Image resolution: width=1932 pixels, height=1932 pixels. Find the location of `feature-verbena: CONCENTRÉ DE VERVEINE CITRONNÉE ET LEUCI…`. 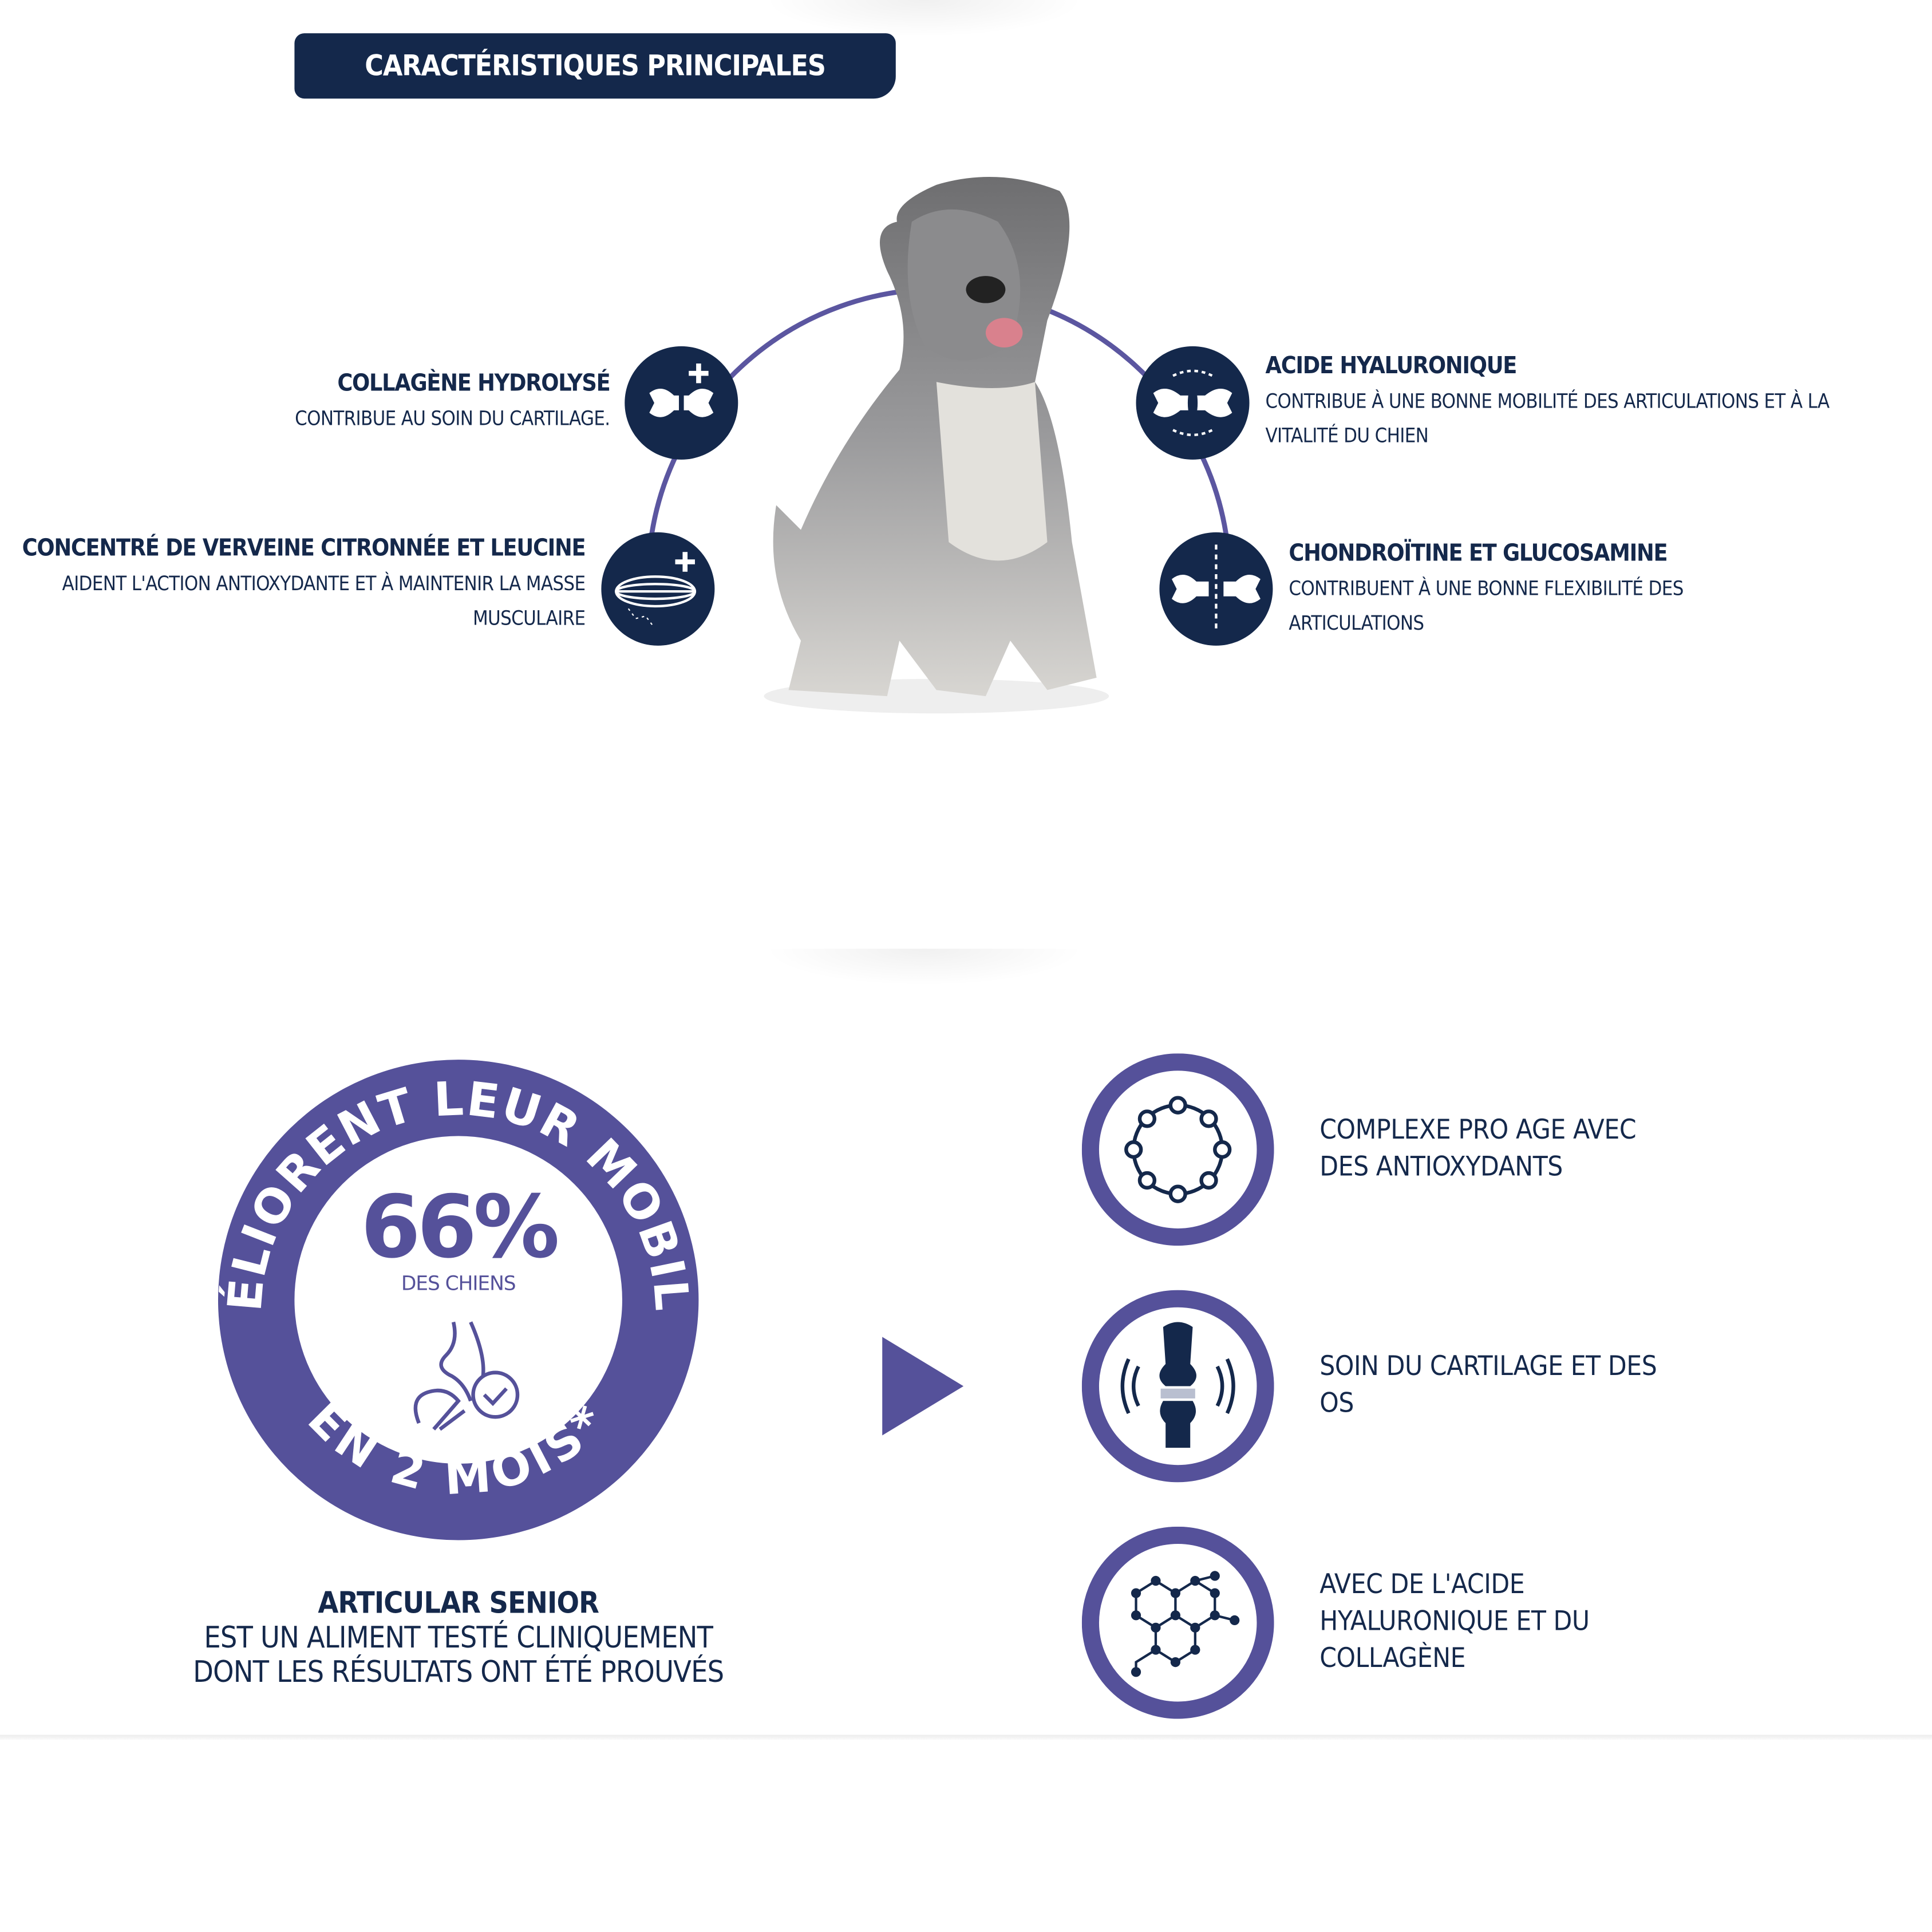

feature-verbena: CONCENTRÉ DE VERVEINE CITRONNÉE ET LEUCI… is located at coordinates (296, 583).